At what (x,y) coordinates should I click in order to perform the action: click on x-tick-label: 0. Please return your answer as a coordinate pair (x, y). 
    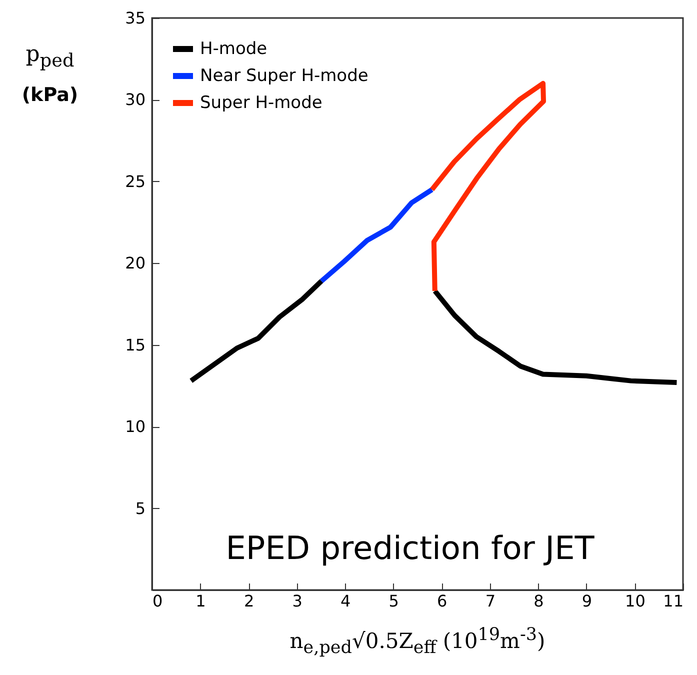
    Looking at the image, I should click on (157, 601).